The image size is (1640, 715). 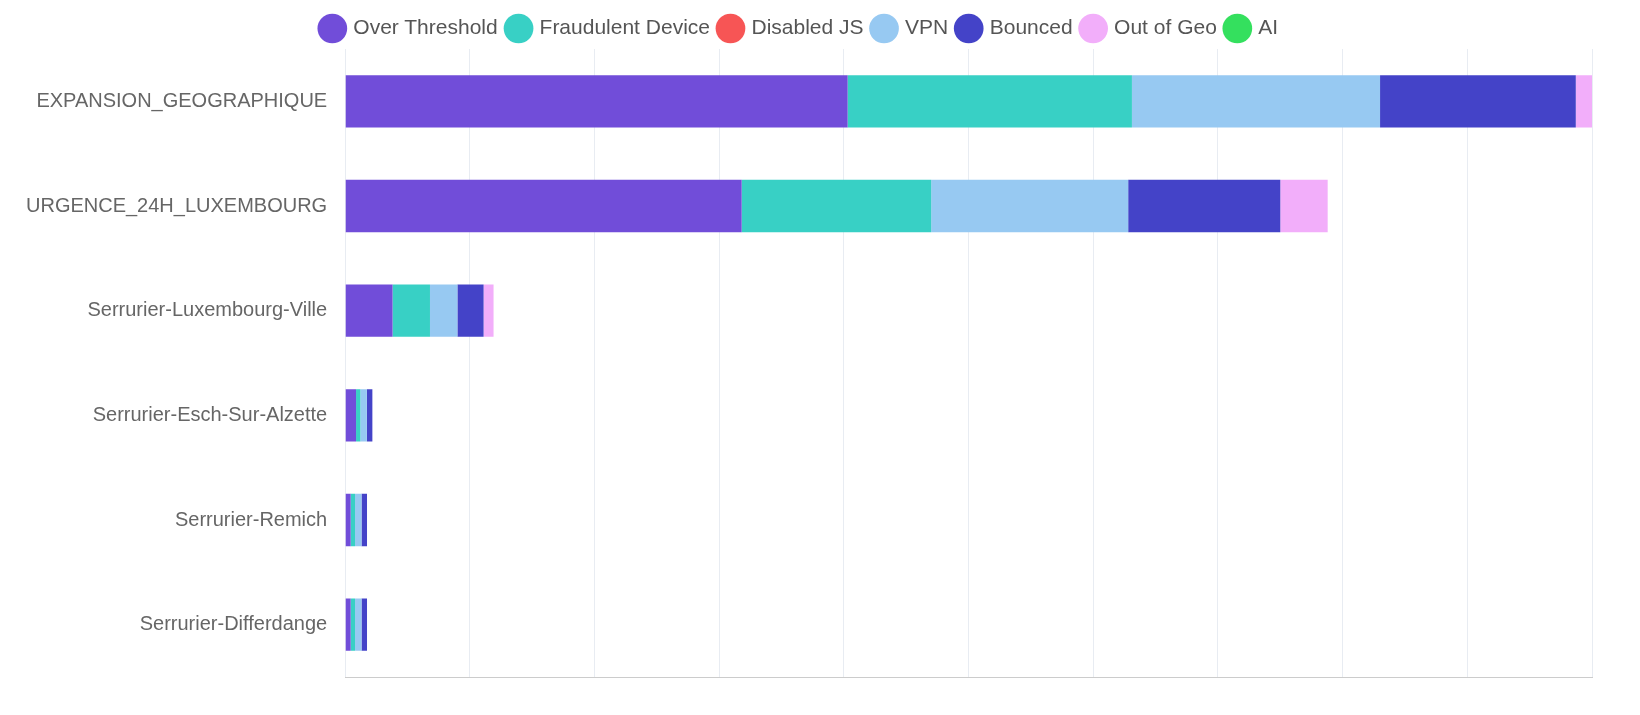 I want to click on y-tick-label: EXPANSION_GEOGRAPHIQUE, so click(x=182, y=100).